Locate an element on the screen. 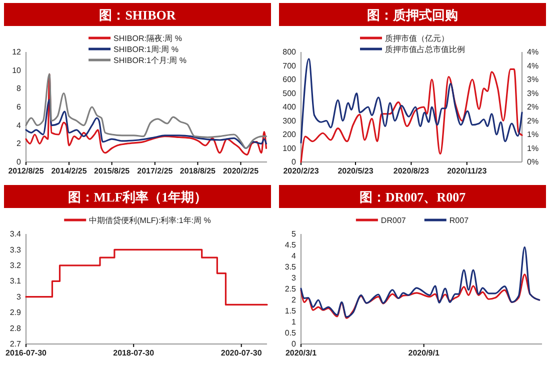 The height and width of the screenshot is (372, 550). legend-label: SHIBOR:1个月:周 % is located at coordinates (150, 60).